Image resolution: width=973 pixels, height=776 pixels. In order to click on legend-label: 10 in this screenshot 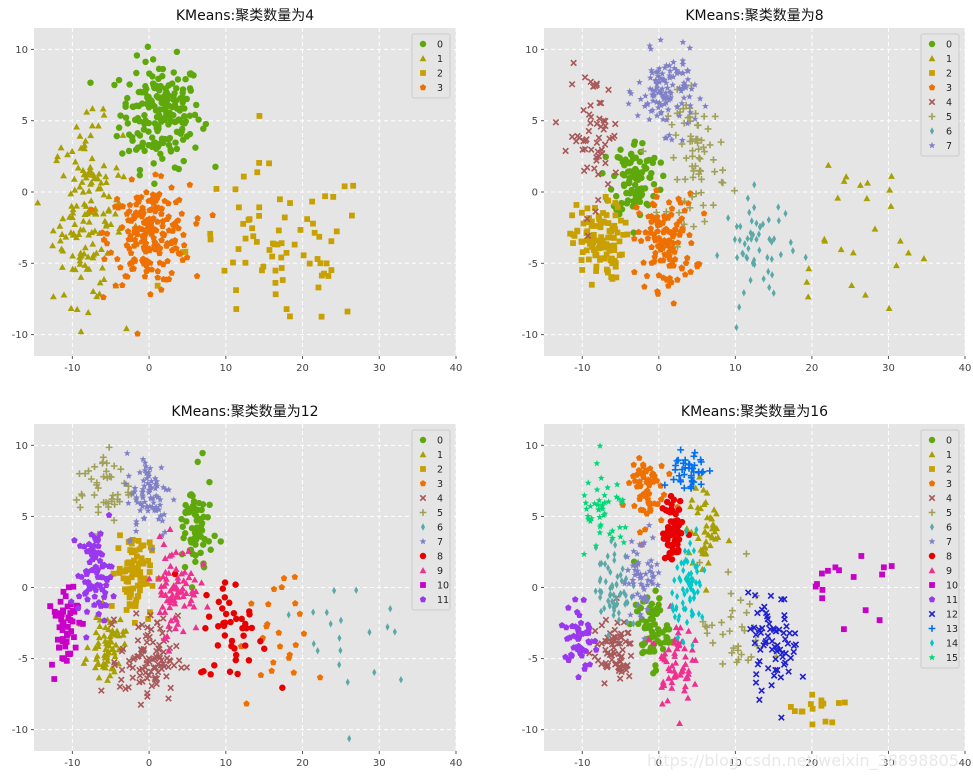, I will do `click(443, 586)`.